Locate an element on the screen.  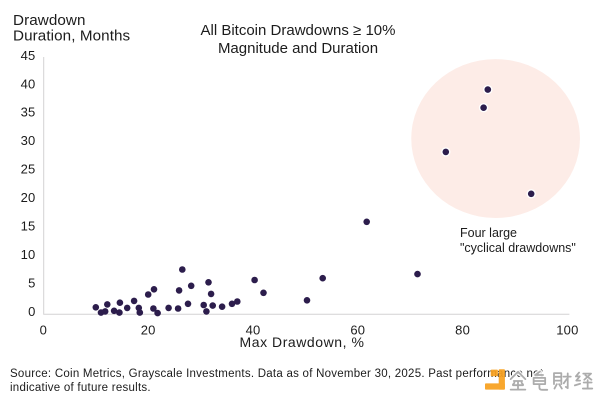
source-text-line2: indicative of future results. is located at coordinates (80, 388).